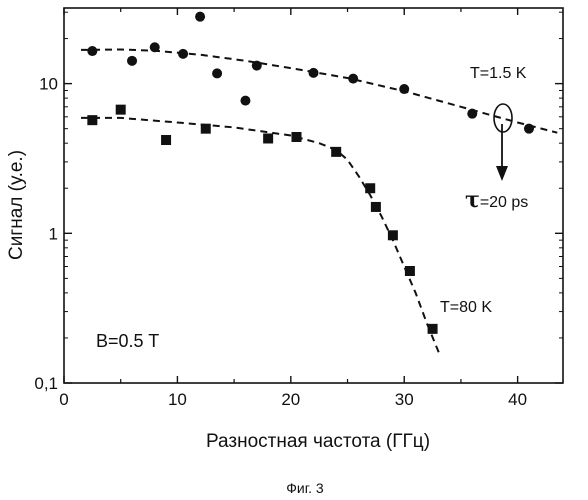 The width and height of the screenshot is (588, 500). Describe the element at coordinates (502, 173) in the screenshot. I see `tau-arrow-head-icon` at that location.